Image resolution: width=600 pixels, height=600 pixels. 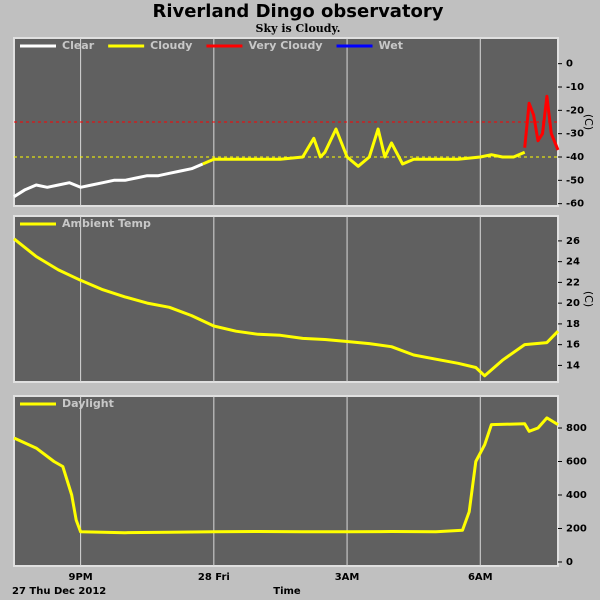 What do you see at coordinates (573, 282) in the screenshot?
I see `y-tick-label: 22` at bounding box center [573, 282].